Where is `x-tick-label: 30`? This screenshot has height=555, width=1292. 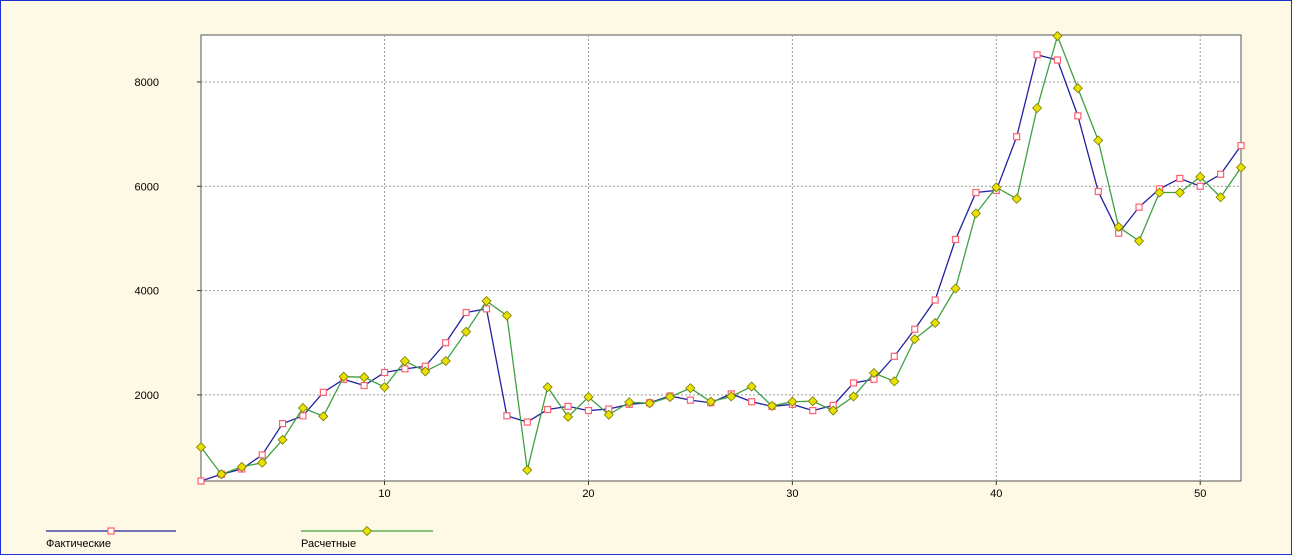 x-tick-label: 30 is located at coordinates (792, 494).